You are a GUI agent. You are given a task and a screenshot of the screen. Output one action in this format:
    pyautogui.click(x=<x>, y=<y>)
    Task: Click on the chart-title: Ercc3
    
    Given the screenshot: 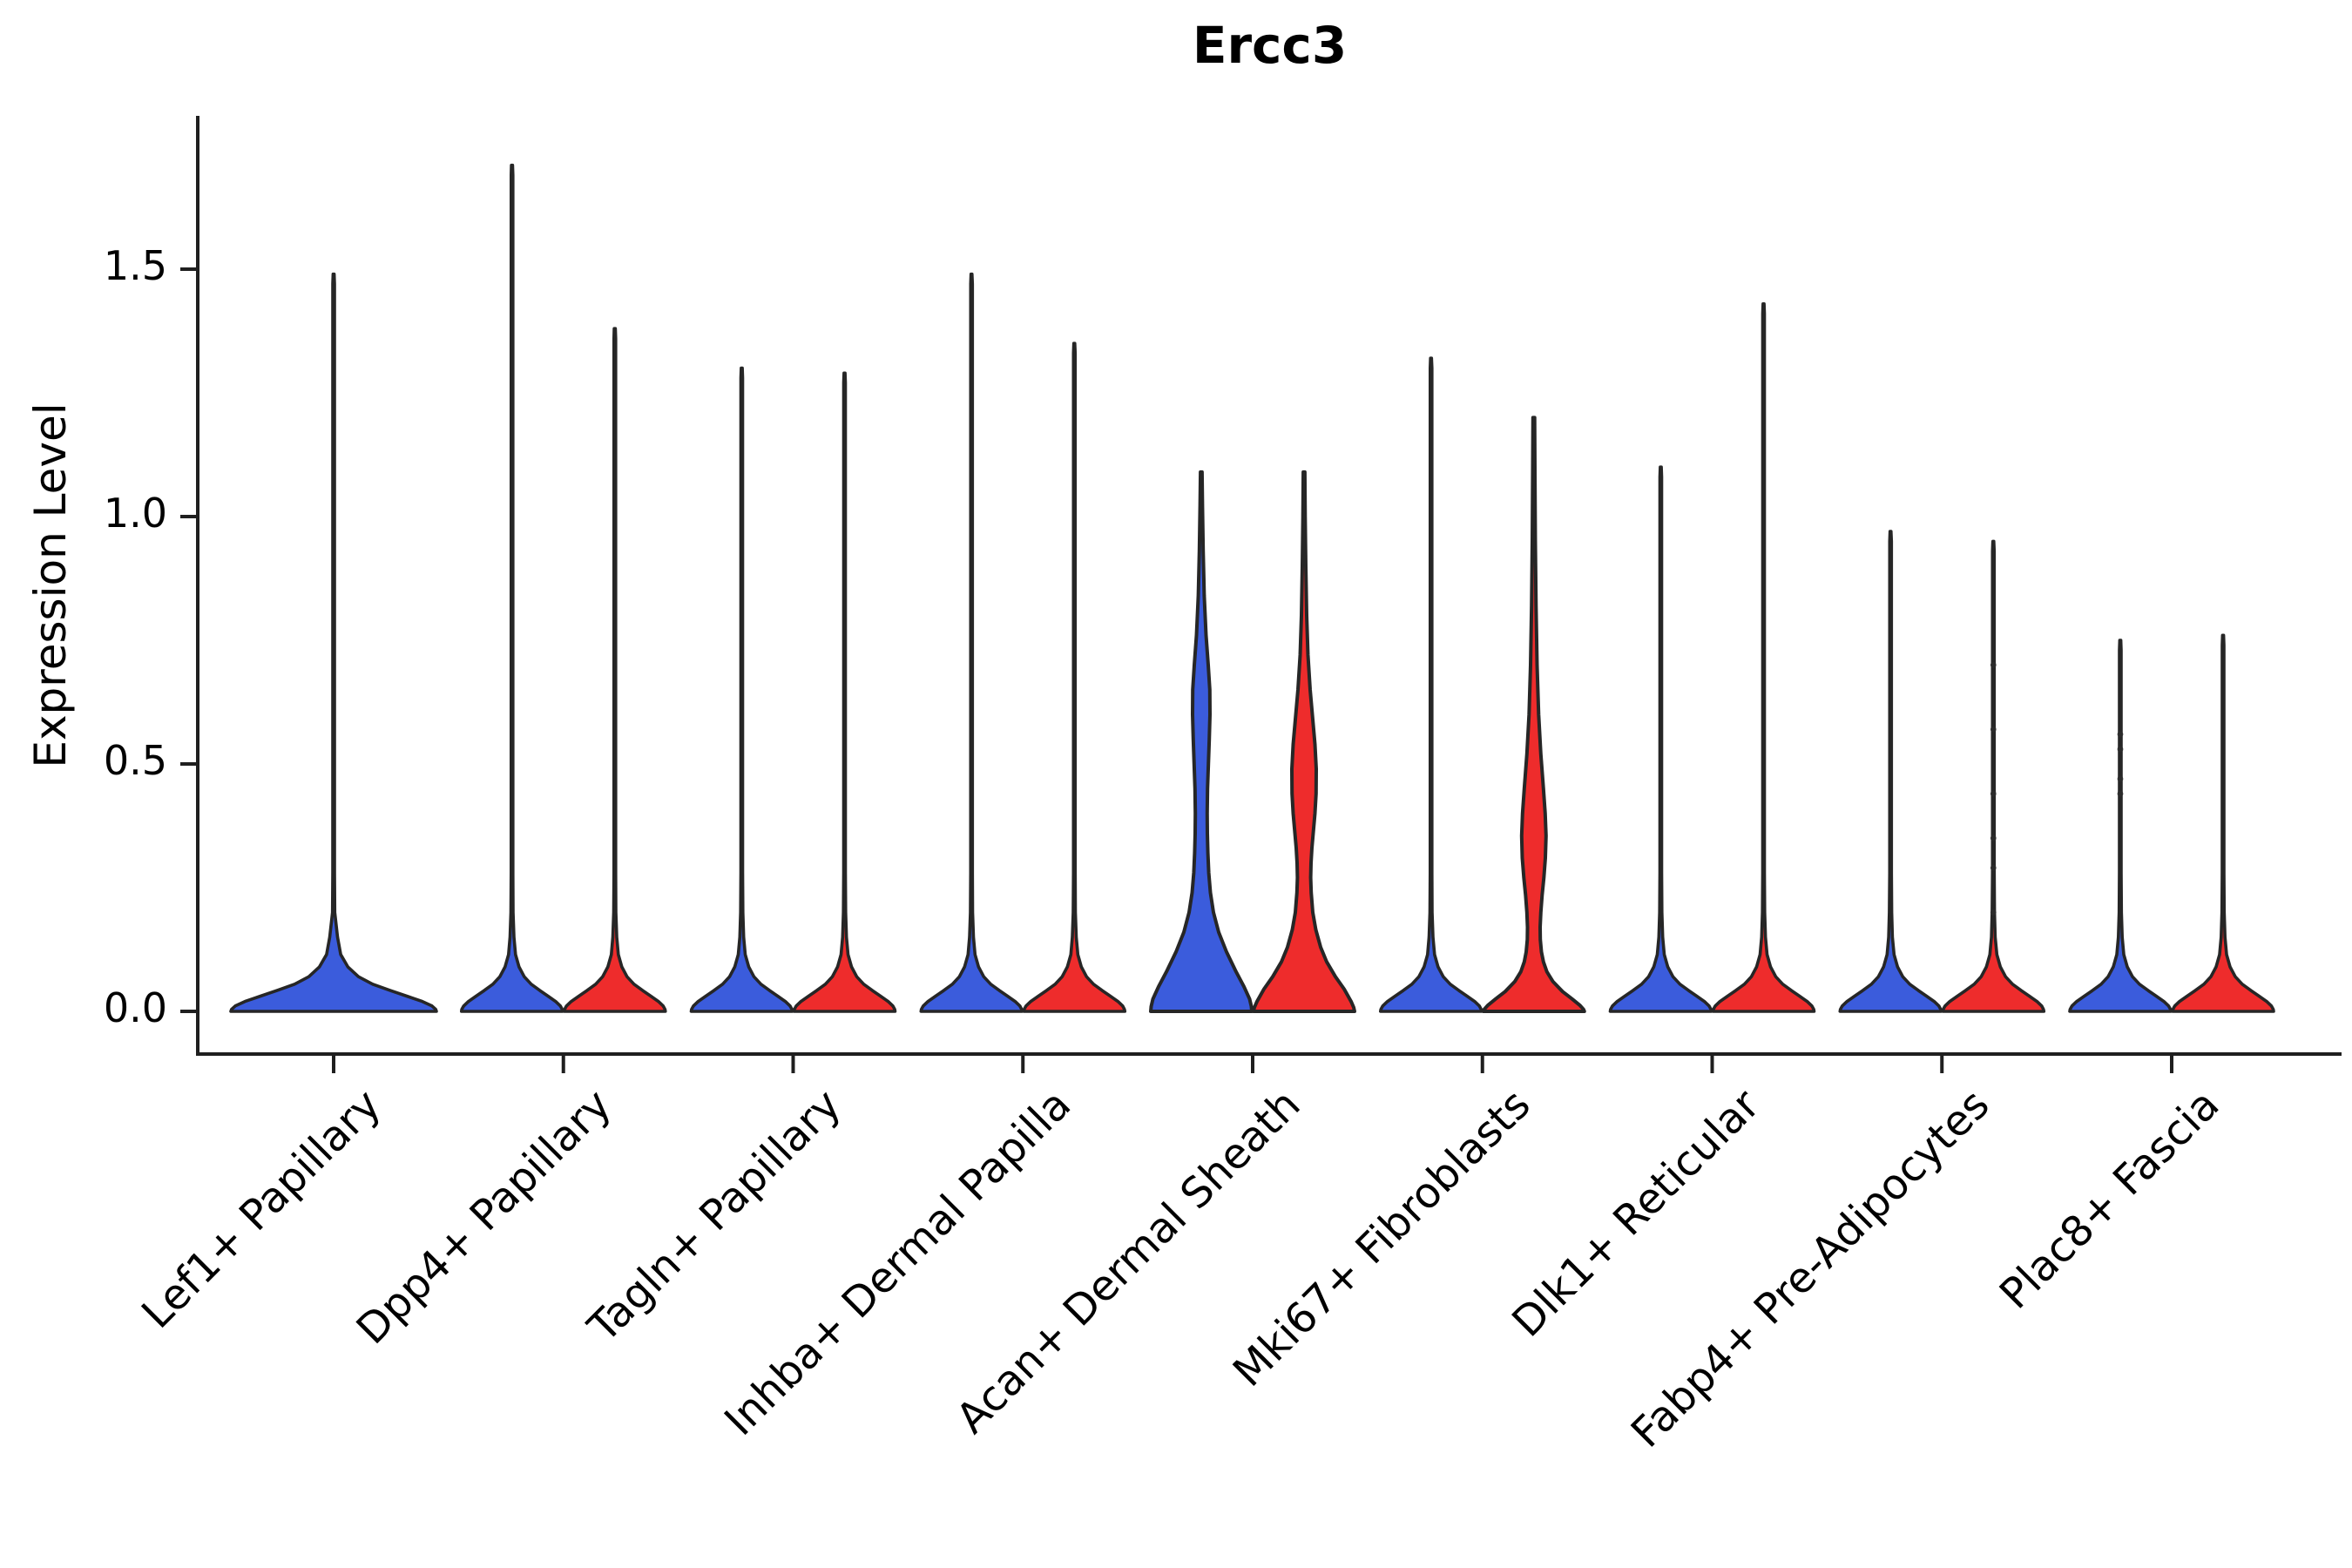 What is the action you would take?
    pyautogui.click(x=1270, y=45)
    